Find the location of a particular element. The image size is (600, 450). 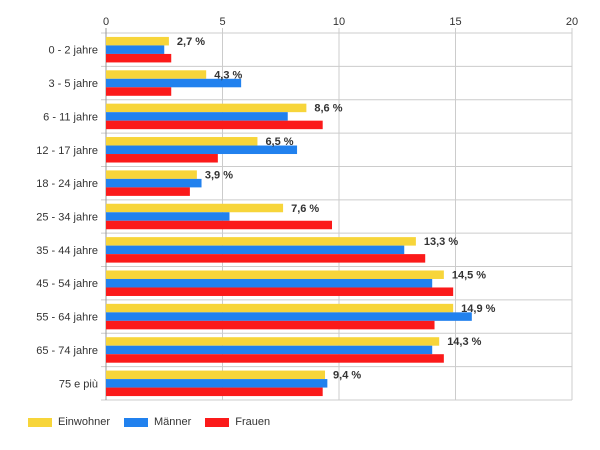

data-label: 14,5 % is located at coordinates (469, 275).